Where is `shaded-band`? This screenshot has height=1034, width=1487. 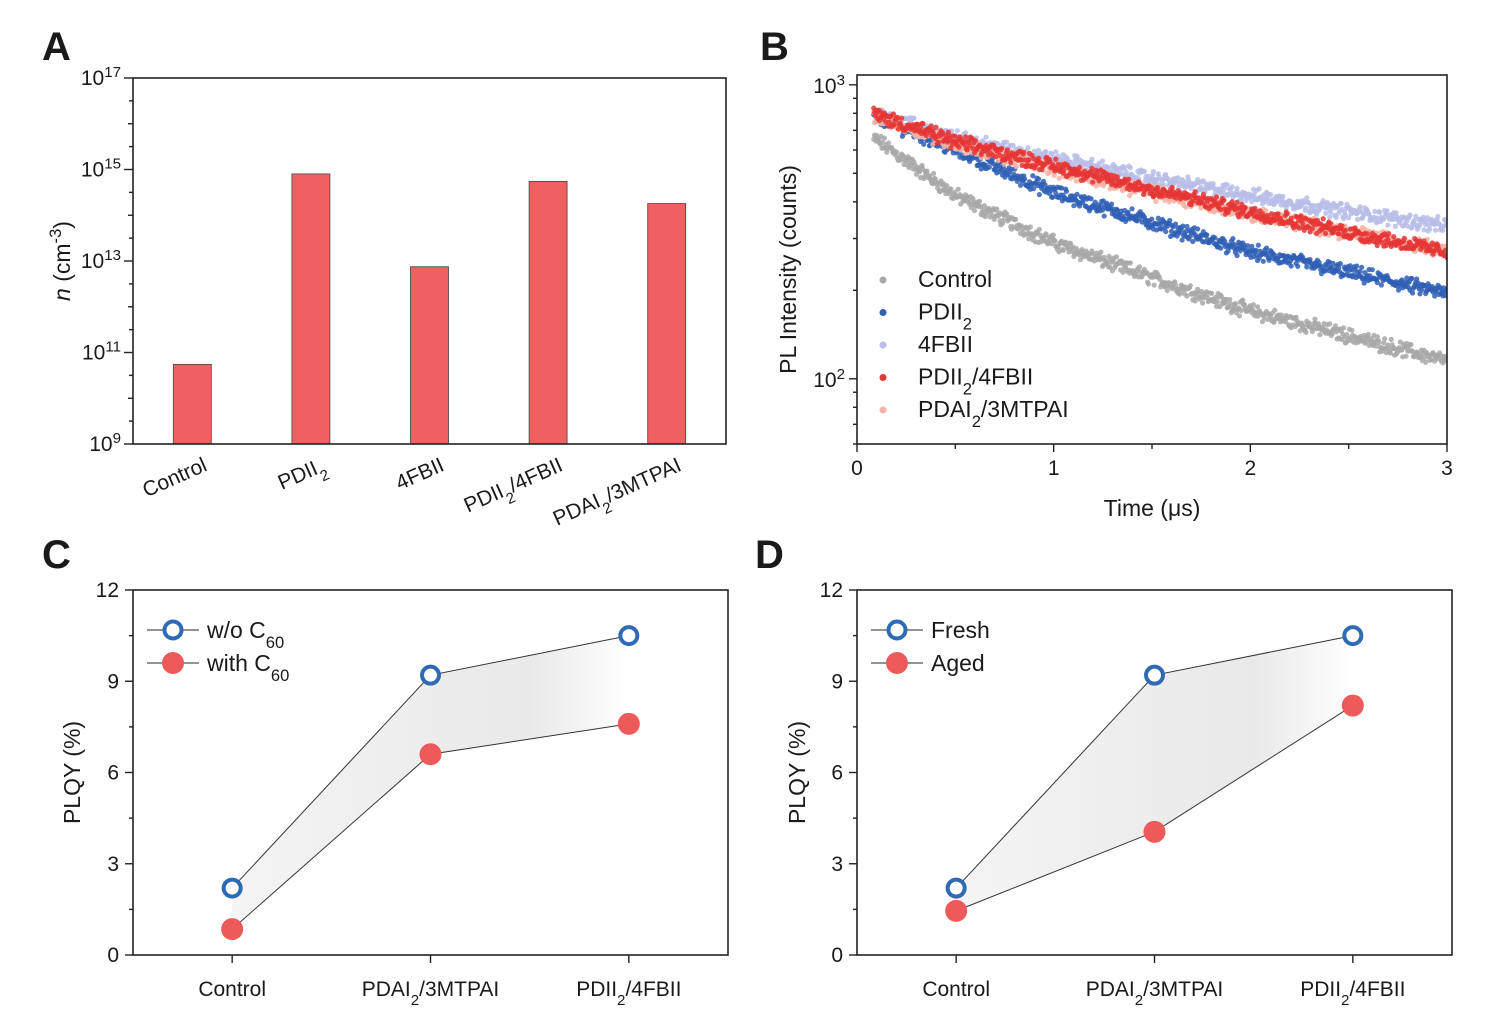 shaded-band is located at coordinates (430, 782).